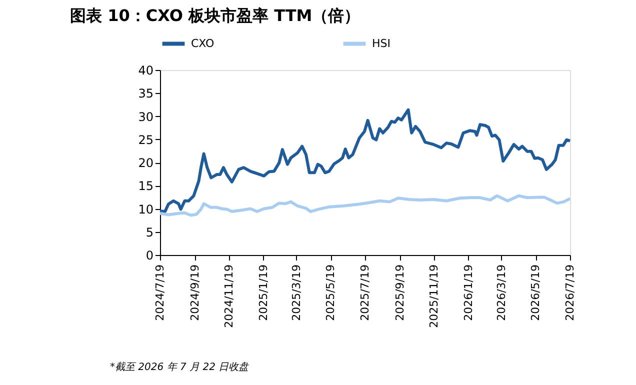  I want to click on x-tick-label: 2026/7/19, so click(570, 292).